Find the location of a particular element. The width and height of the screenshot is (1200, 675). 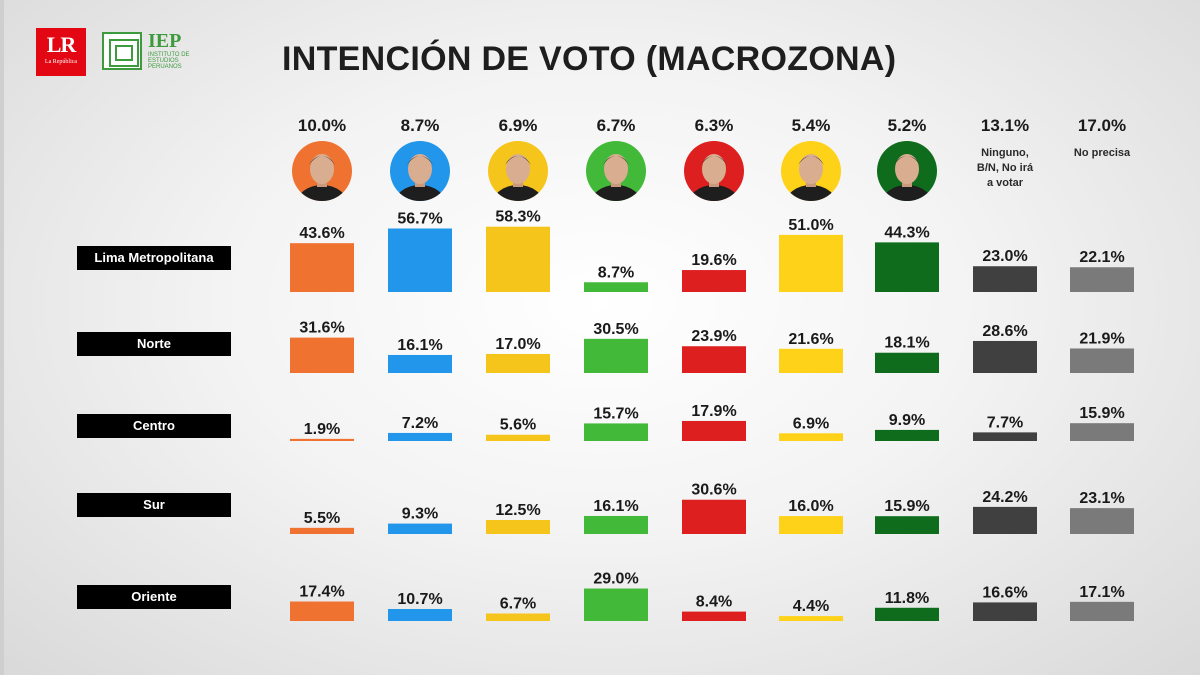

bar-value-label: 9.3% is located at coordinates (420, 514).